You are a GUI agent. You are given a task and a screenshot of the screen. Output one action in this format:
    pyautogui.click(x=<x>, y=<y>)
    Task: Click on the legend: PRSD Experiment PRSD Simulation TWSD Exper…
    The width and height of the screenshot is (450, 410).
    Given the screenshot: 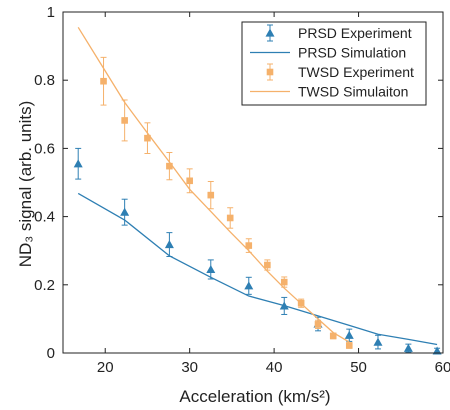 What is the action you would take?
    pyautogui.click(x=334, y=63)
    